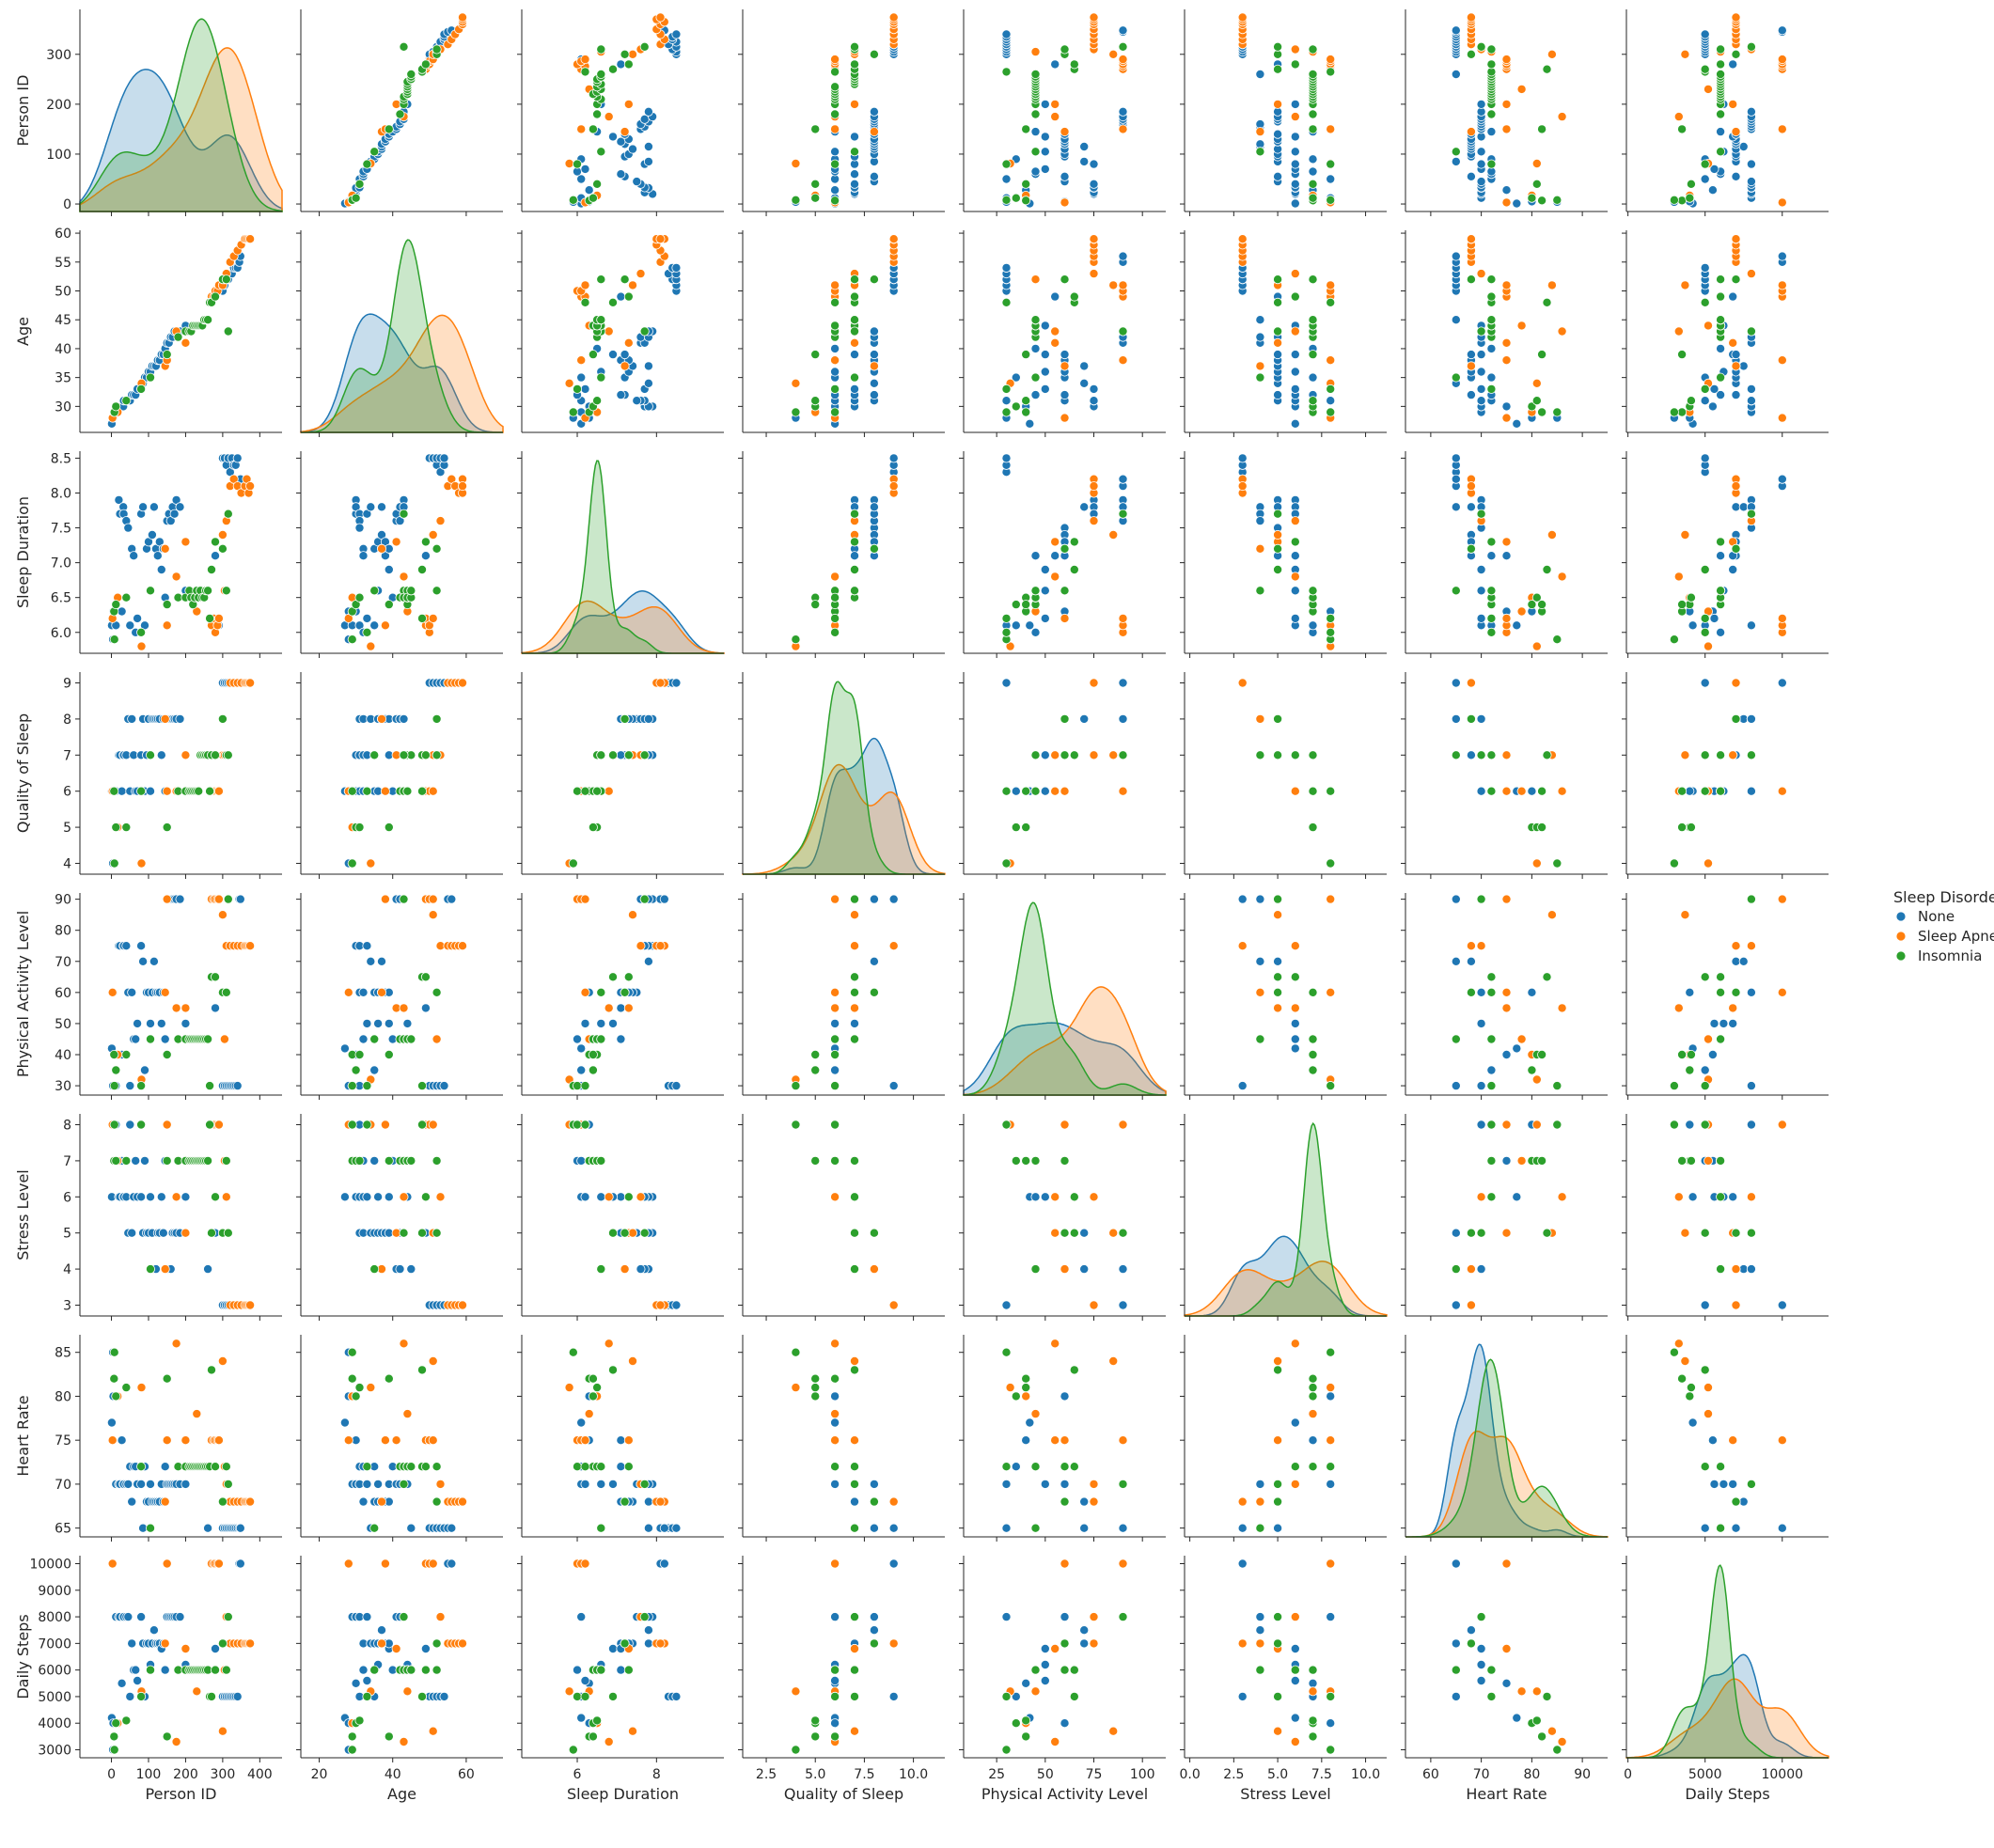  Describe the element at coordinates (63, 234) in the screenshot. I see `y-tick-label: 60` at that location.